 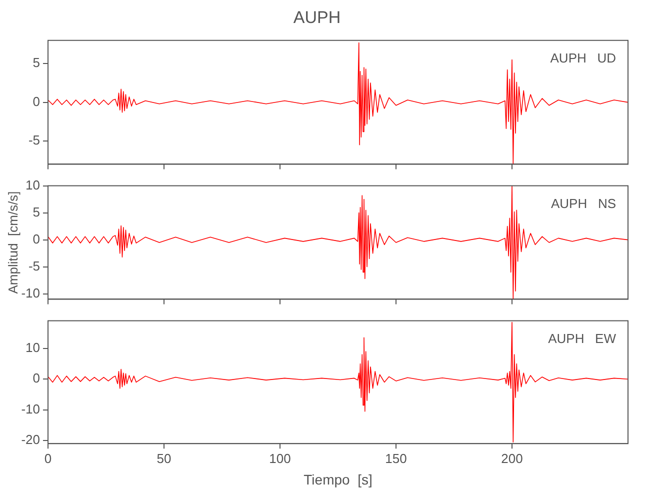 I want to click on x-tick-label: 0, so click(x=48, y=458).